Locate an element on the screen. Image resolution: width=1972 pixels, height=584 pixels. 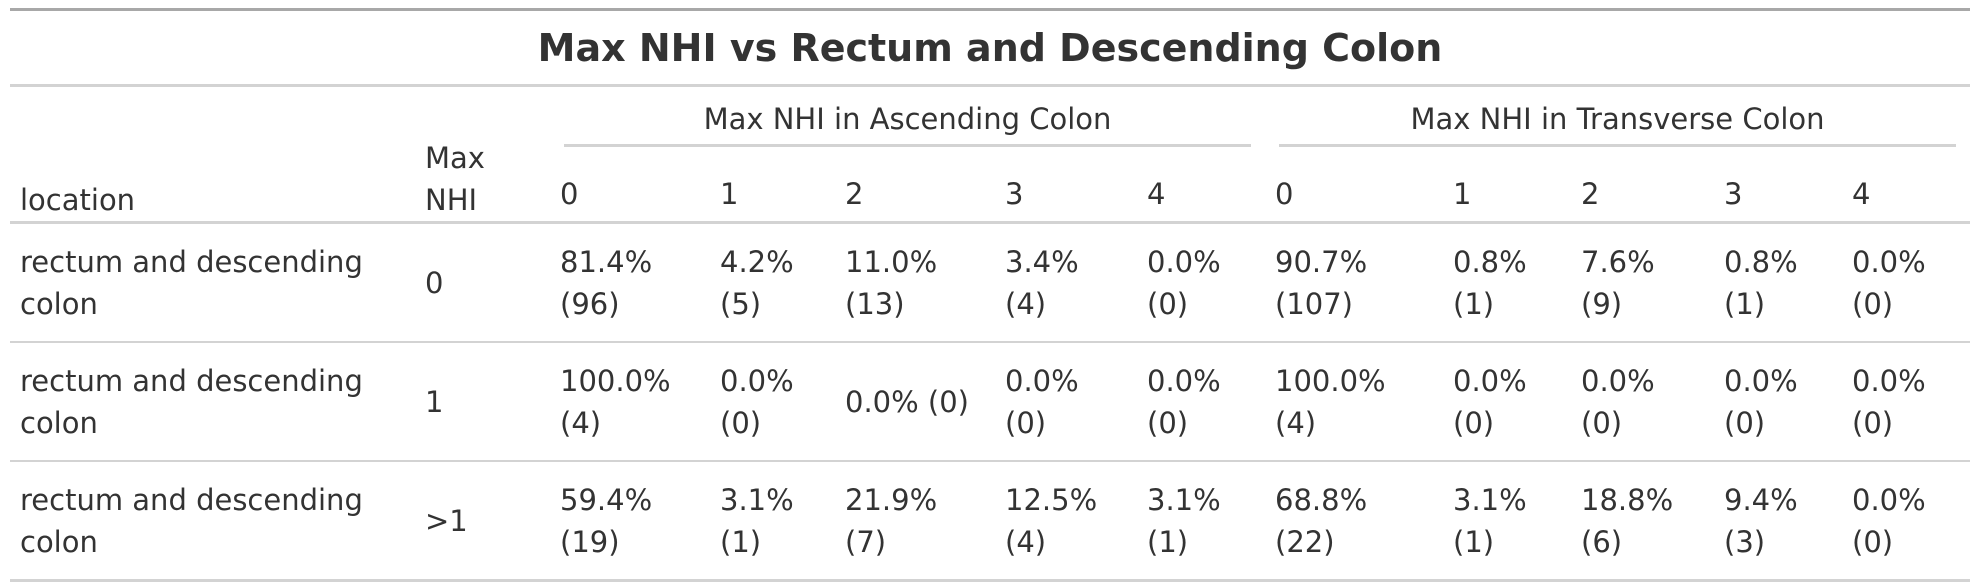
transverse-cell: 7.6% (9) is located at coordinates (1642, 282).